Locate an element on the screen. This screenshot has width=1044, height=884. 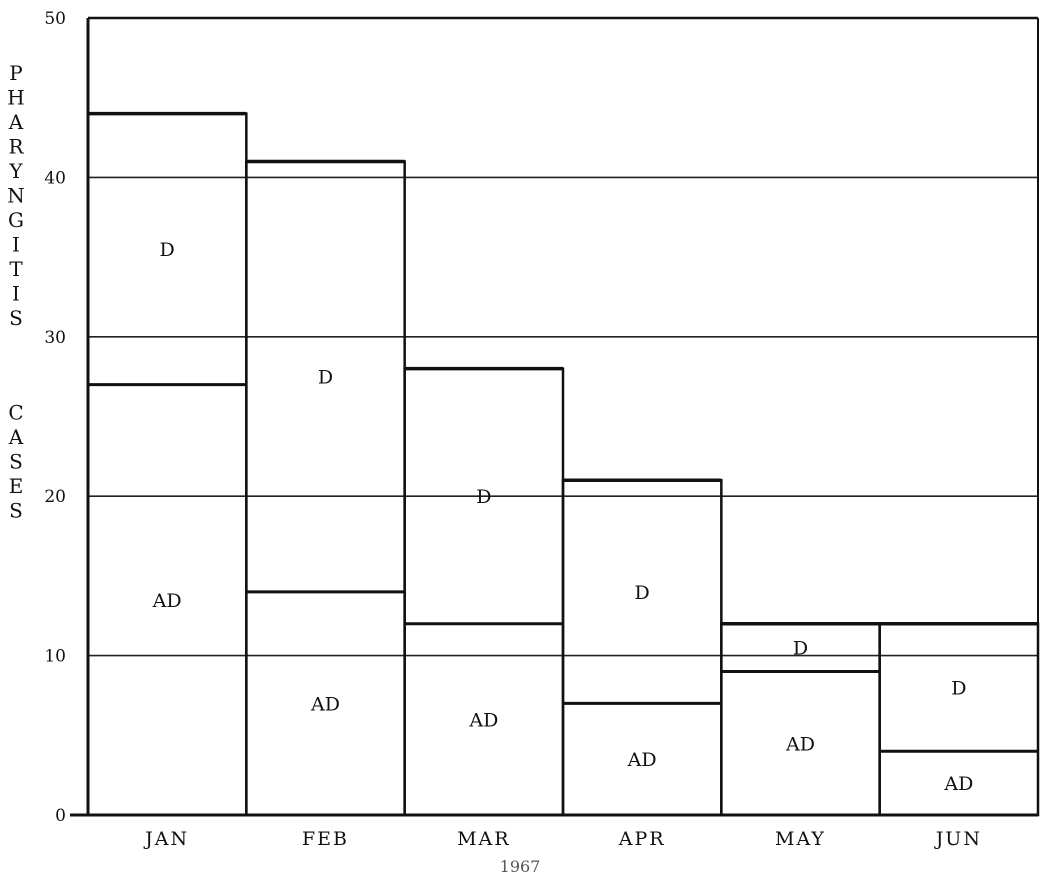
y-axis-title-letter: N is located at coordinates (16, 196).